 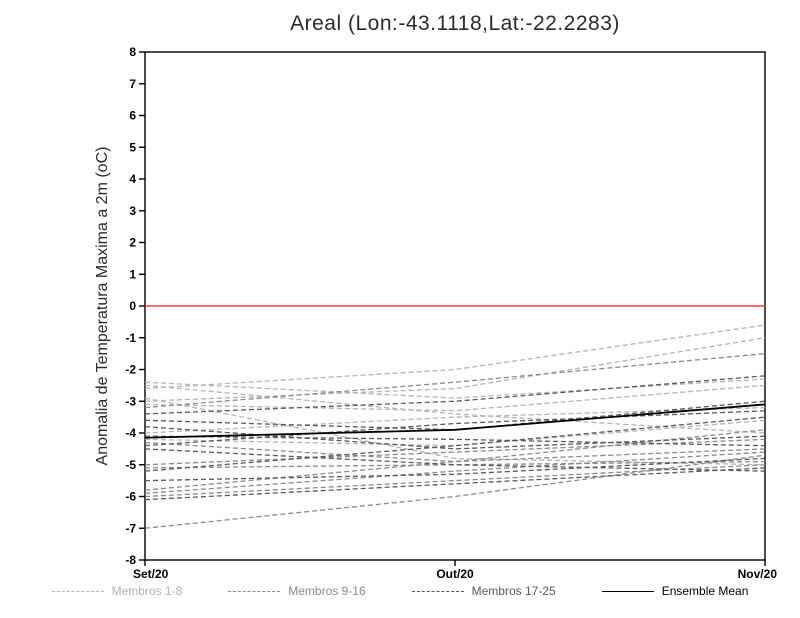 I want to click on x-tick-label: Nov/20, so click(x=758, y=574).